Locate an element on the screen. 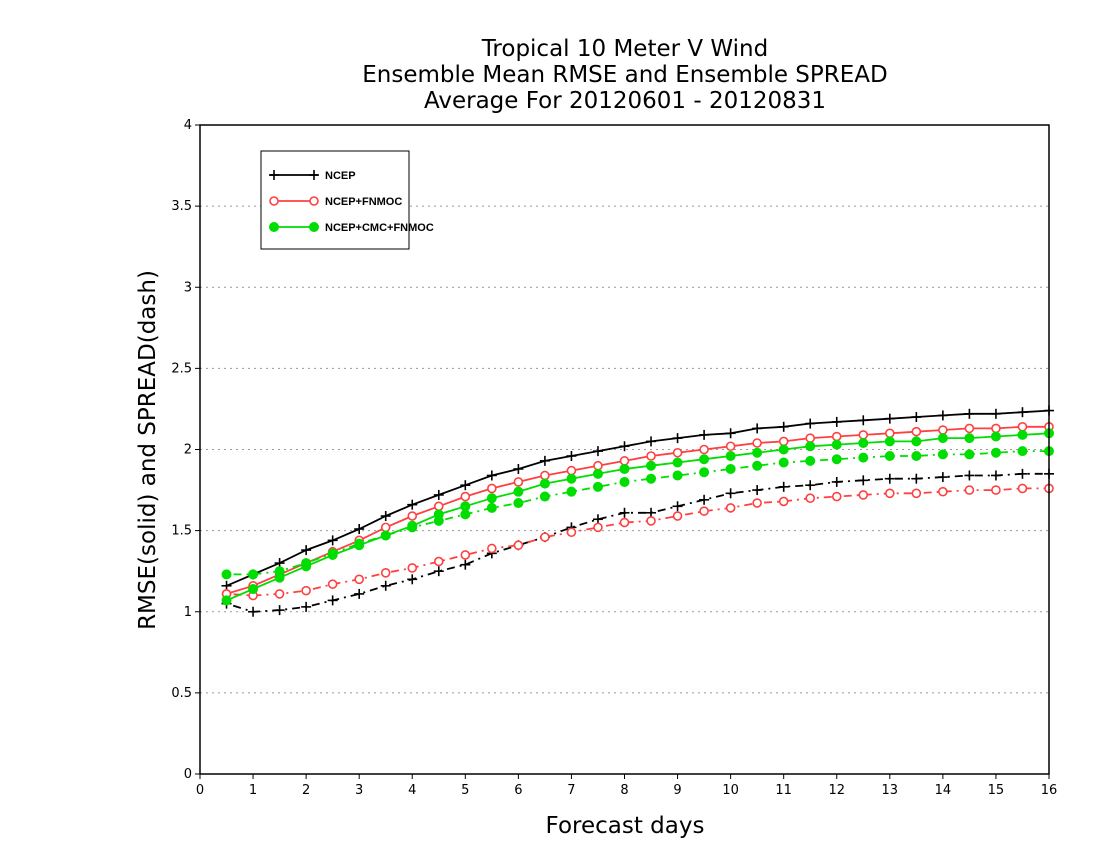 Image resolution: width=1100 pixels, height=850 pixels. x-tick-label: 5 is located at coordinates (465, 790).